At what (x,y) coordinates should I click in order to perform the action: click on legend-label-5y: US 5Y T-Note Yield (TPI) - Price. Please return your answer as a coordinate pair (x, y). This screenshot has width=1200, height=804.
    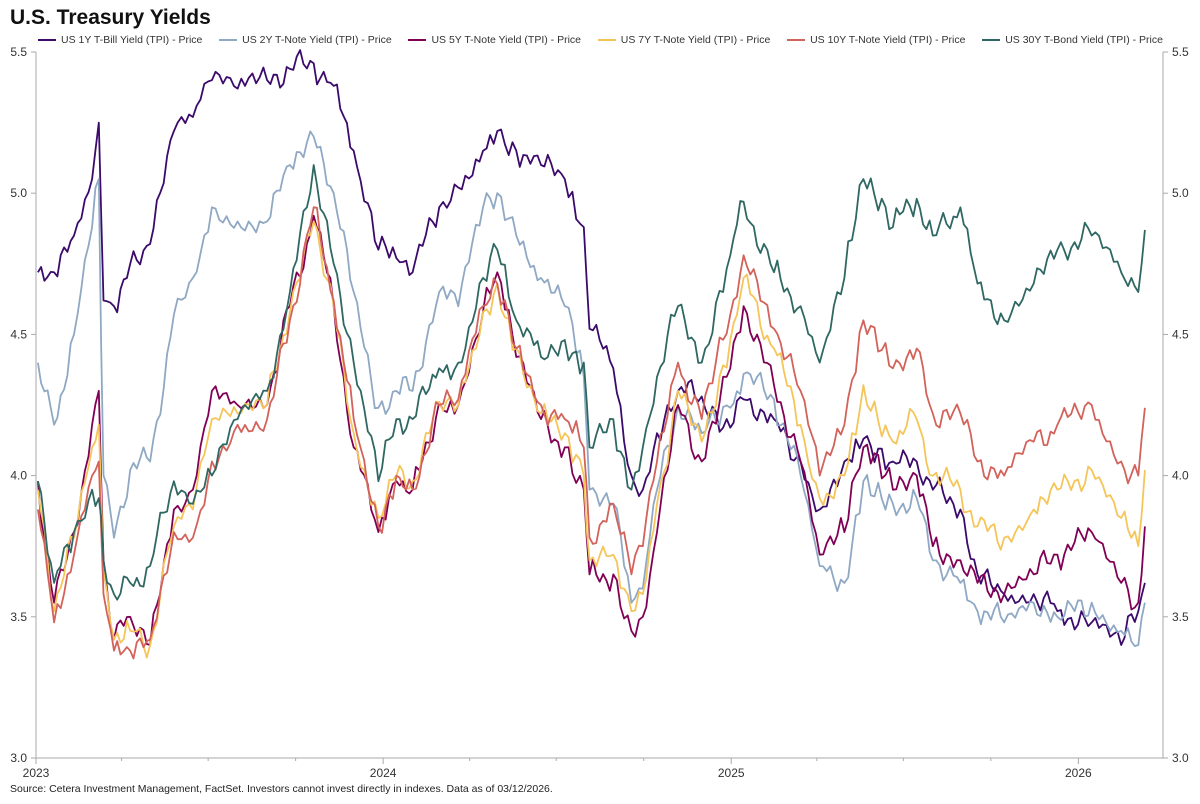
    Looking at the image, I should click on (506, 40).